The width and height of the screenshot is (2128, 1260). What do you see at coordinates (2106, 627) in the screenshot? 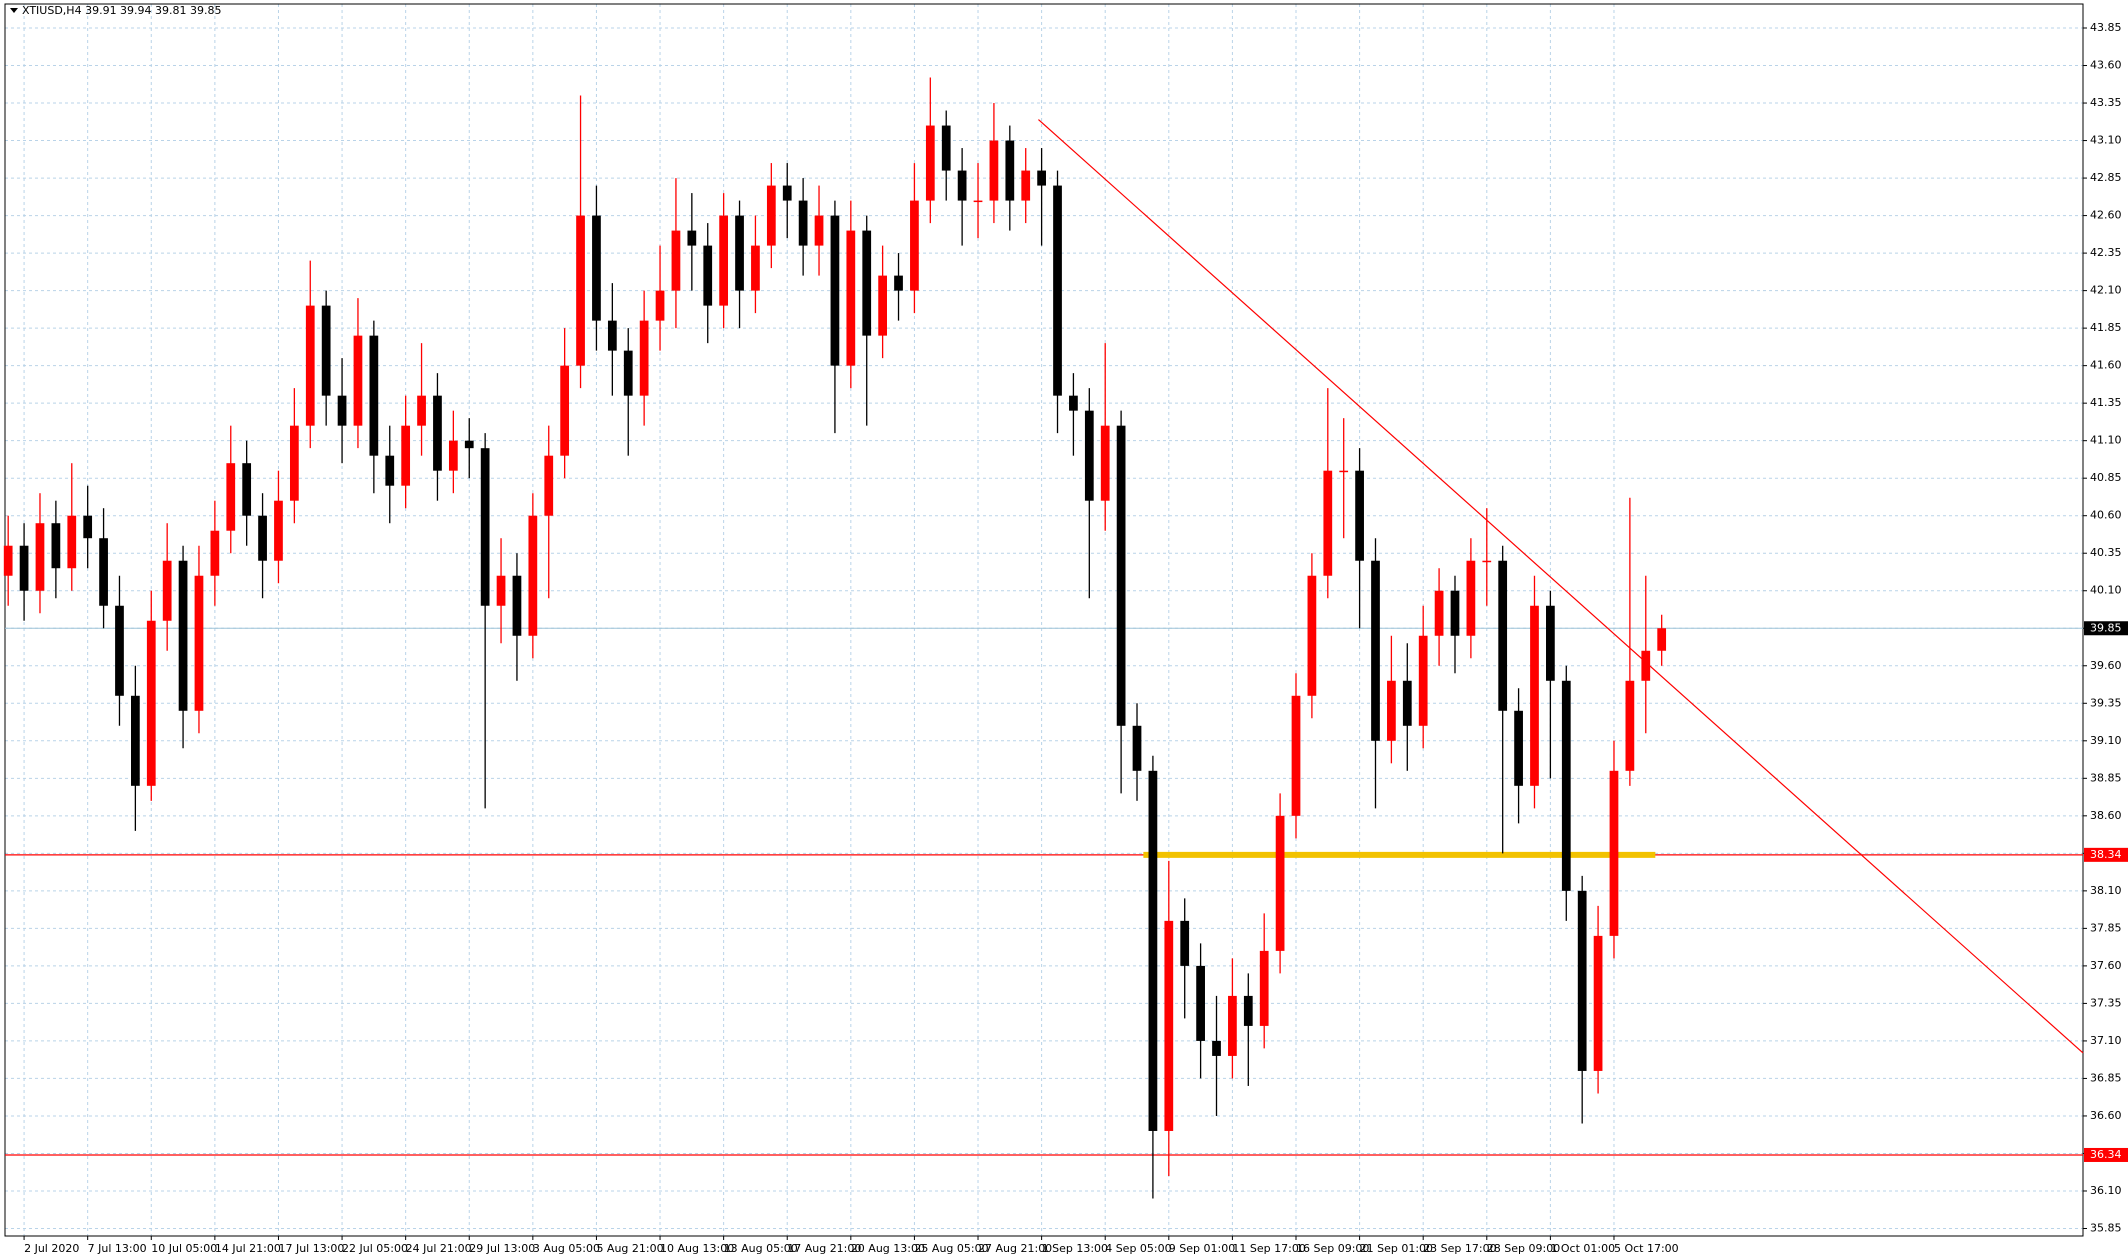
I see `current-price-label: 39.85` at bounding box center [2106, 627].